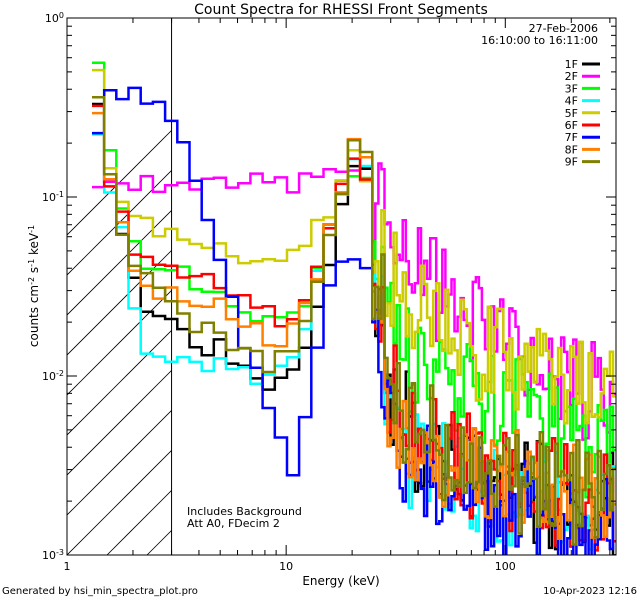 The image size is (640, 600). I want to click on legend-label-3F: 3F, so click(571, 88).